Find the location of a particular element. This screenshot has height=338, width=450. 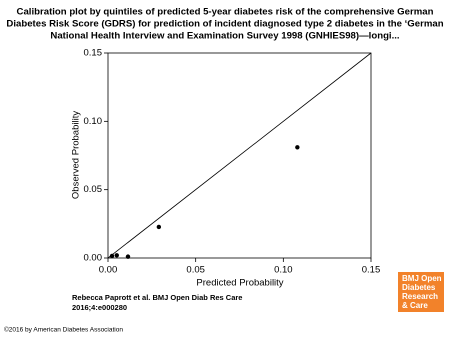

logo-box is located at coordinates (421, 292).